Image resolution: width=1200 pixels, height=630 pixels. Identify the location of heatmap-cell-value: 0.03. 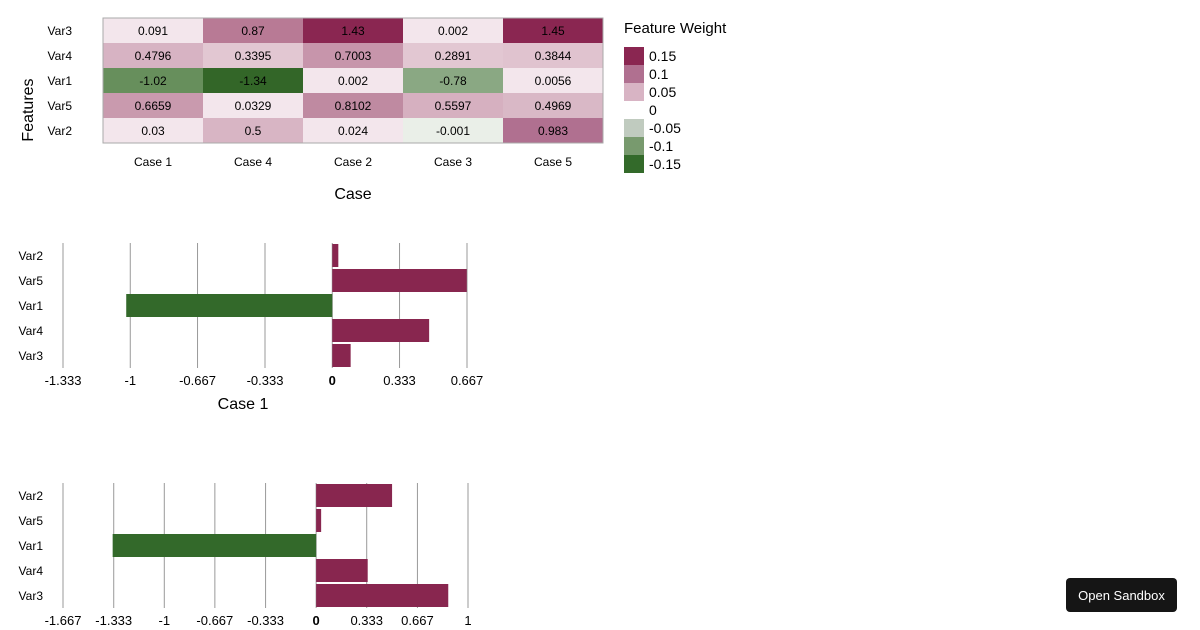
(153, 131).